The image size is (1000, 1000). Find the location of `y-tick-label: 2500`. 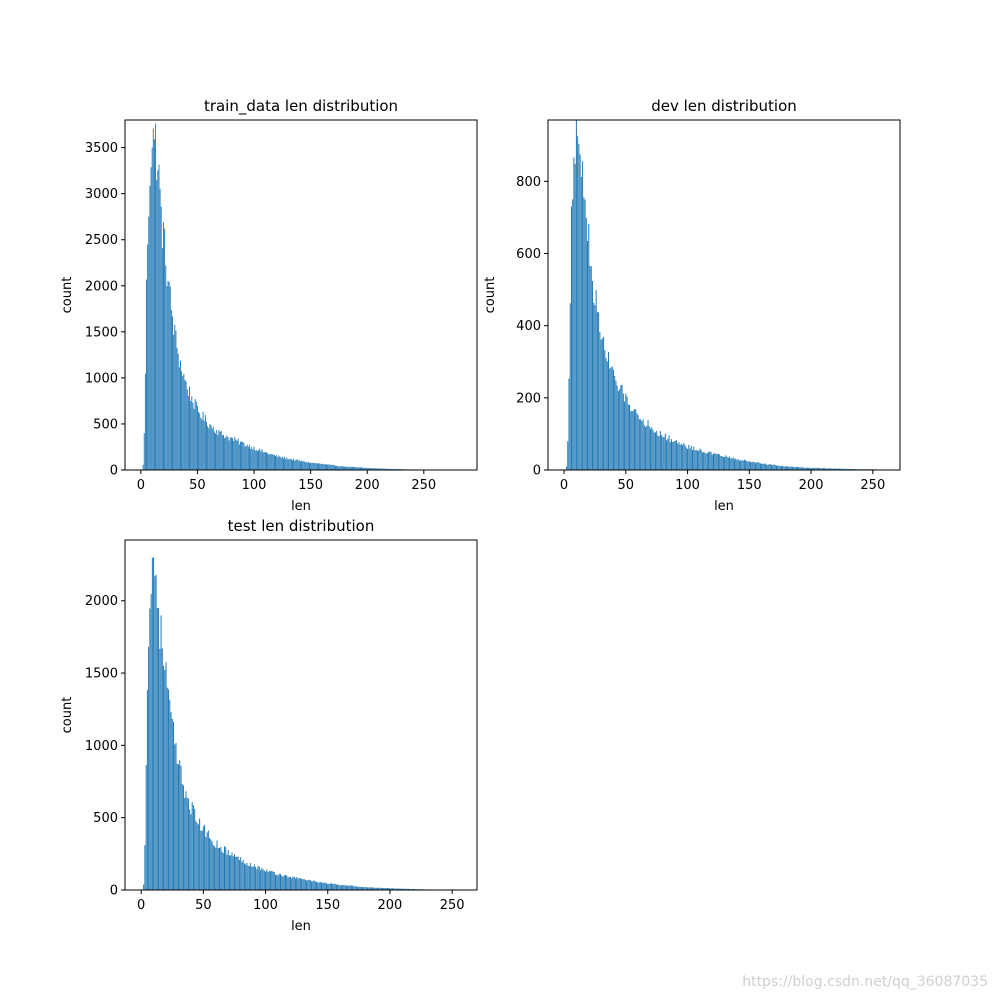

y-tick-label: 2500 is located at coordinates (101, 240).